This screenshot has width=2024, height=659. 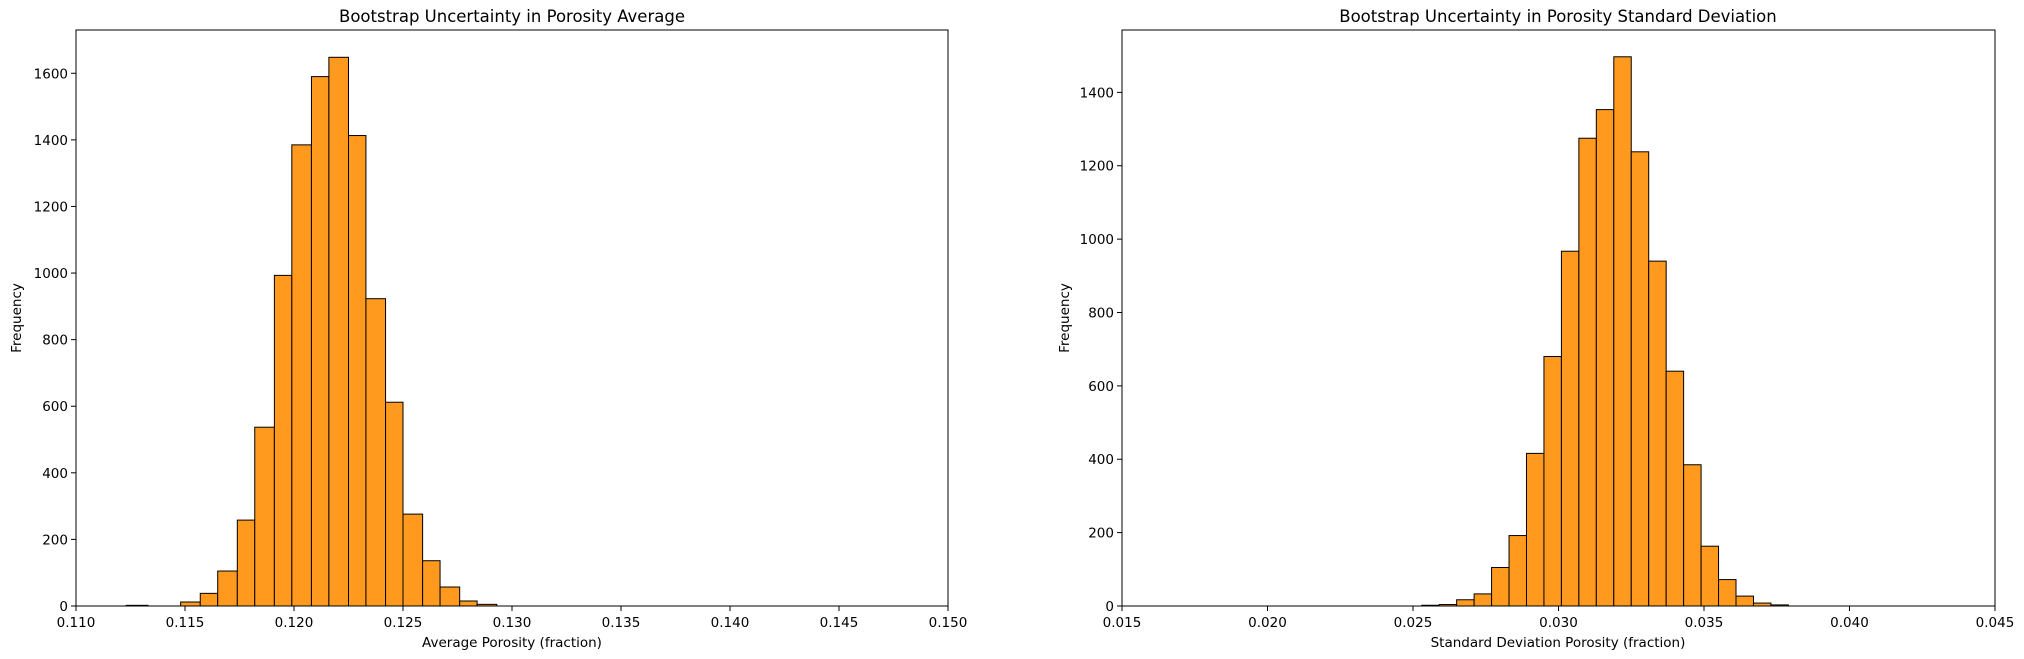 I want to click on x-tick-label: 0.125, so click(x=403, y=623).